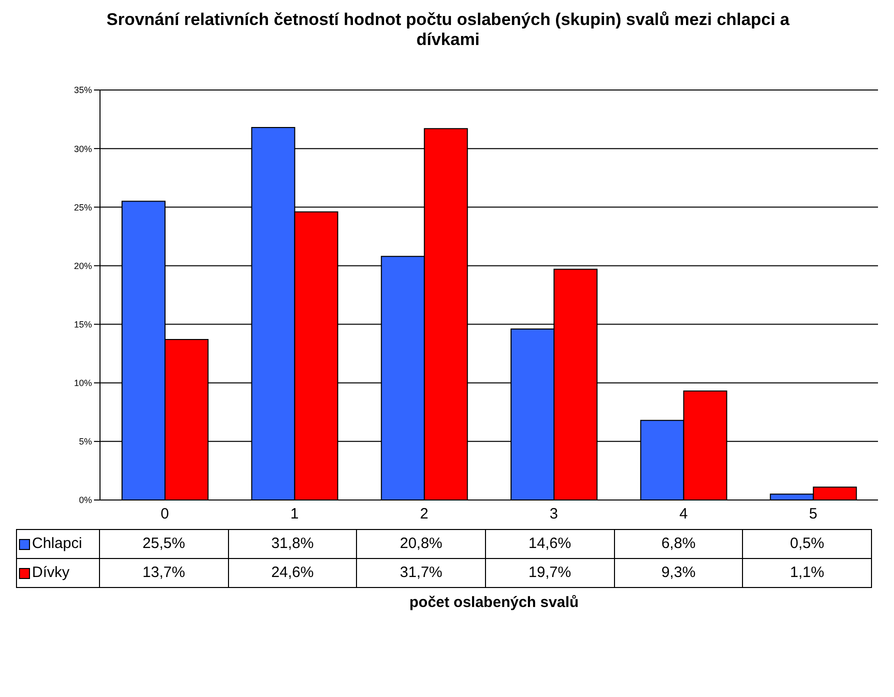 The width and height of the screenshot is (894, 697). Describe the element at coordinates (679, 573) in the screenshot. I see `data-label: 9,3%` at that location.